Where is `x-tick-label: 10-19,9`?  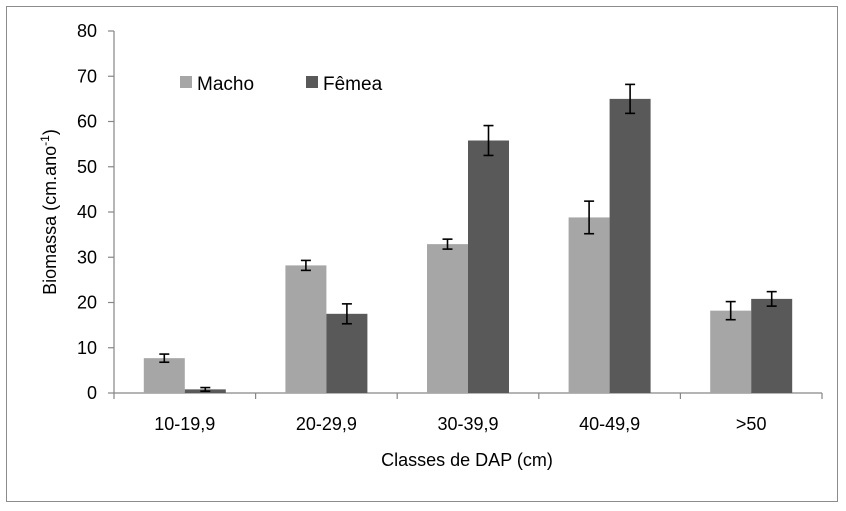 x-tick-label: 10-19,9 is located at coordinates (184, 424).